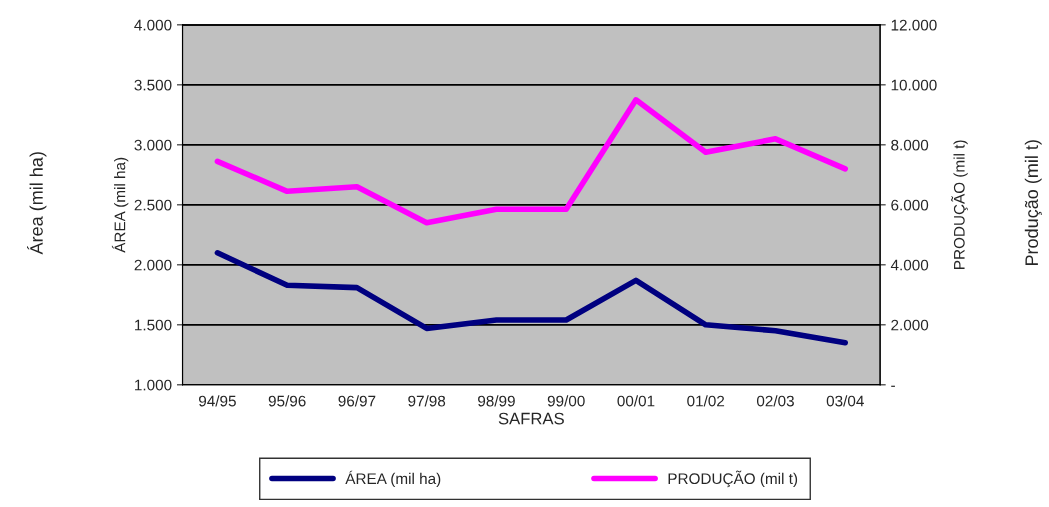 The height and width of the screenshot is (507, 1049). What do you see at coordinates (733, 479) in the screenshot?
I see `legend-label: PRODUÇÃO (mil t)` at bounding box center [733, 479].